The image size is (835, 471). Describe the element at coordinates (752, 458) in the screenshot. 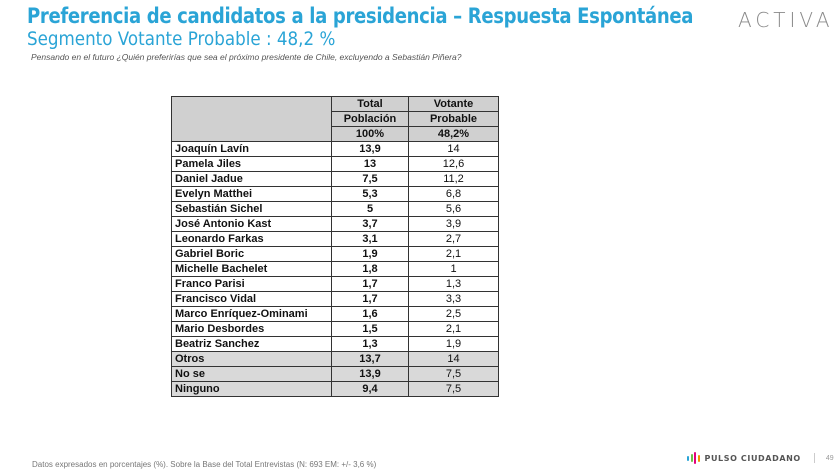

I see `brand-name: PULSO CIUDADANO` at that location.